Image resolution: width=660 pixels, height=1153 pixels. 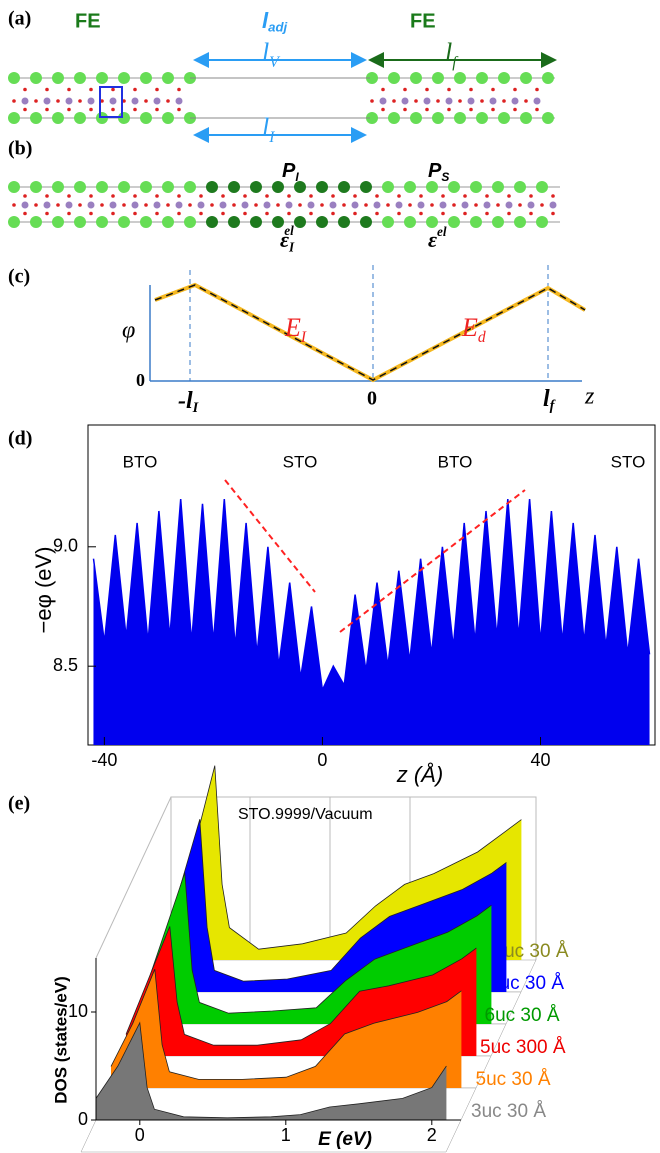 I want to click on label-part: ε, so click(x=432, y=239).